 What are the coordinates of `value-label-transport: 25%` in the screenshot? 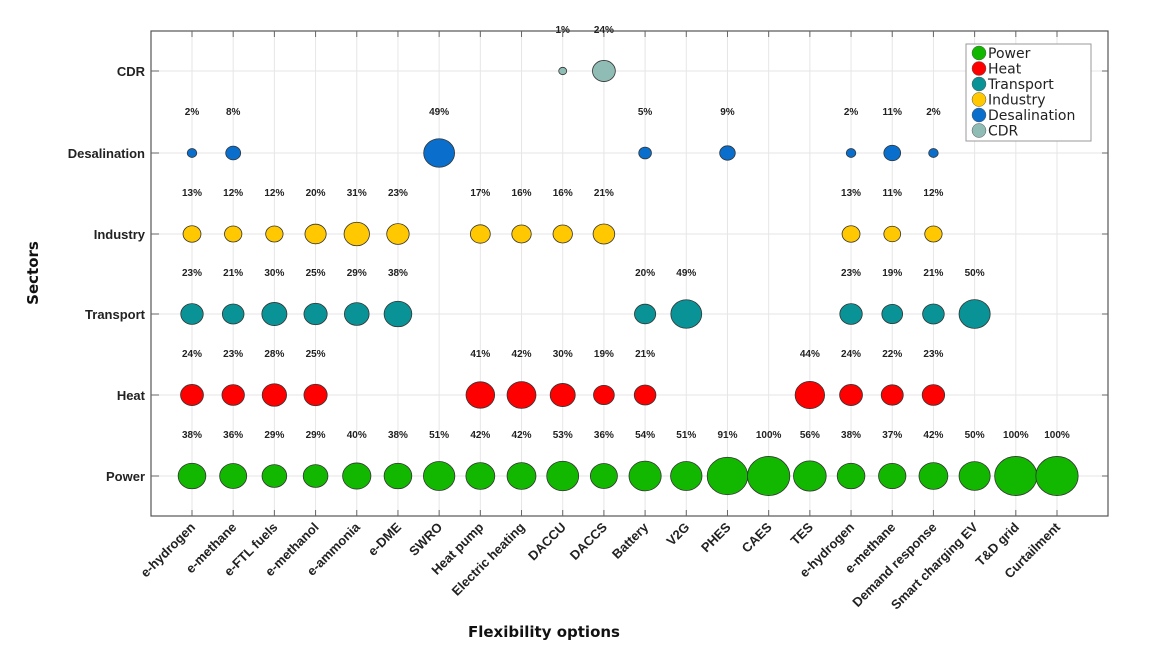 It's located at (316, 273).